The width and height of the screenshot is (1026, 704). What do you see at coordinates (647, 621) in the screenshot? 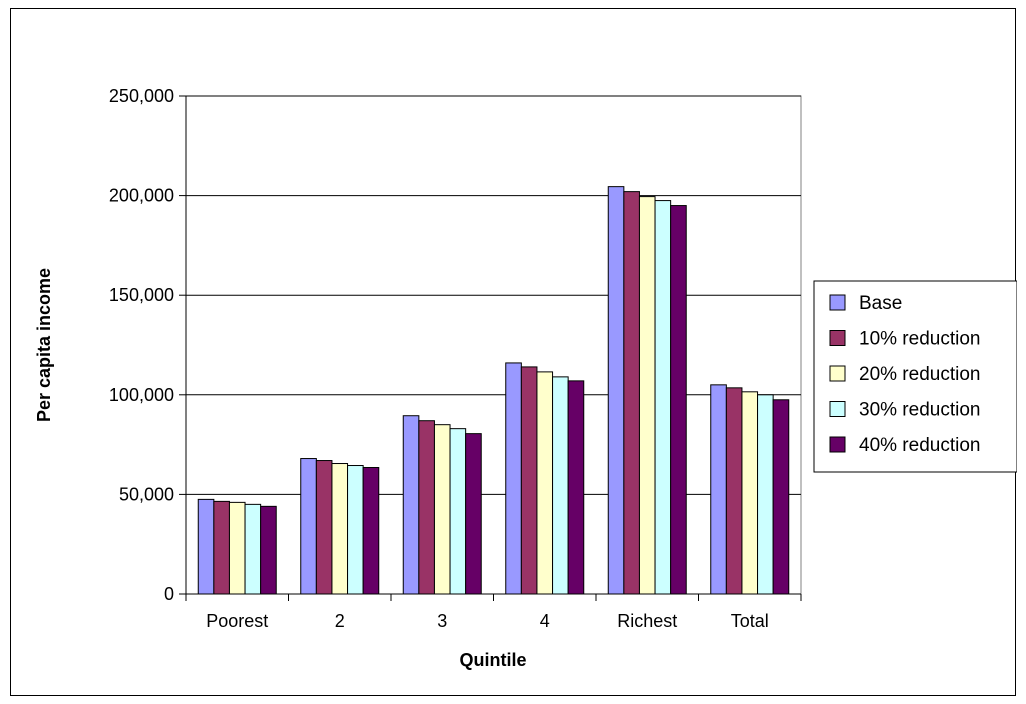
I see `x-tick-label: Richest` at bounding box center [647, 621].